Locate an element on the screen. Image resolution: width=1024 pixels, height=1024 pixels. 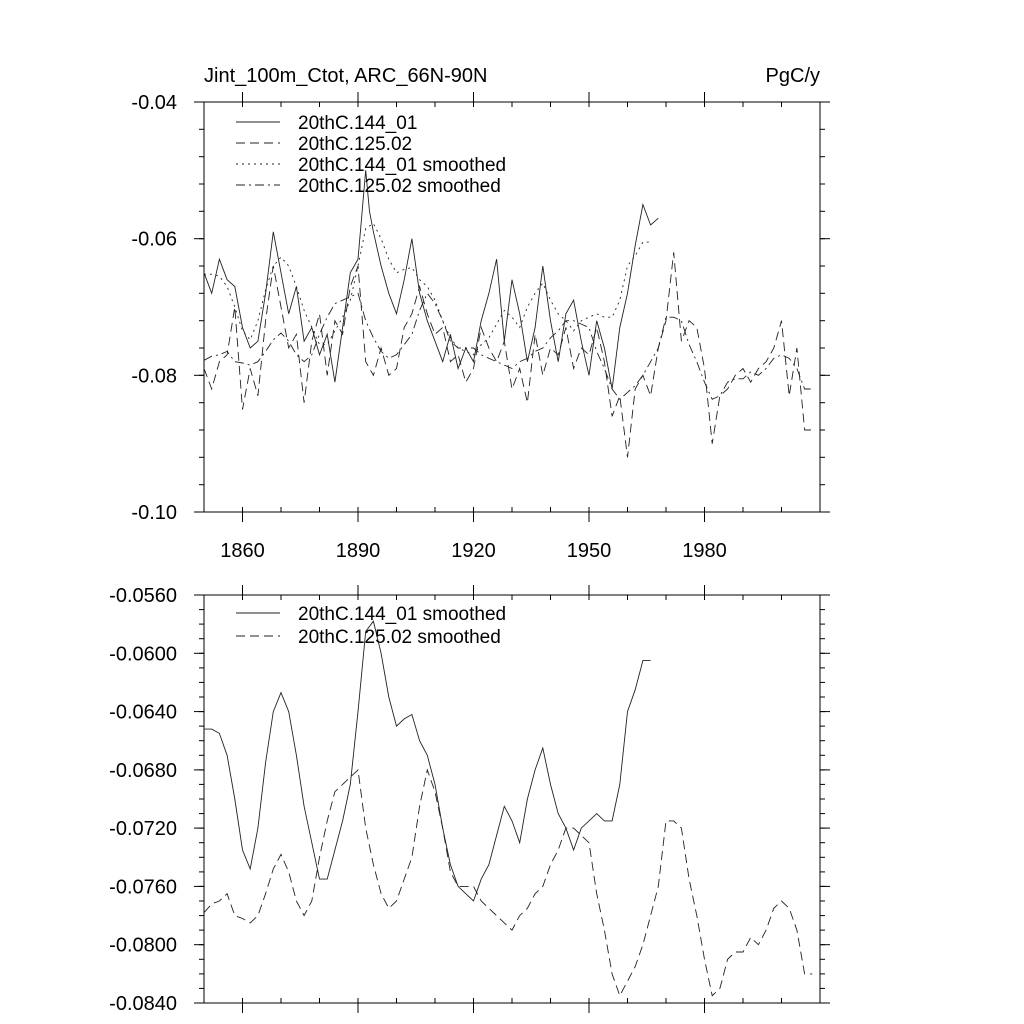
x-tick-label: 1950 is located at coordinates (589, 551).